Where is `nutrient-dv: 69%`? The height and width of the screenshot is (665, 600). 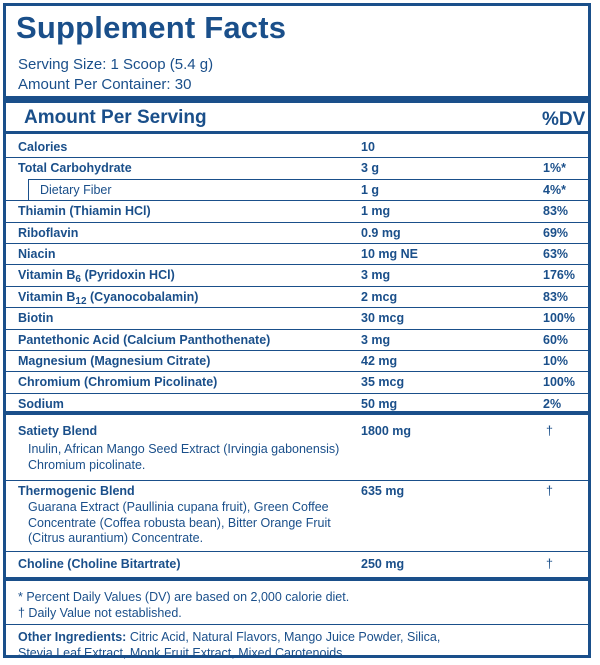
nutrient-dv: 69% is located at coordinates (556, 232).